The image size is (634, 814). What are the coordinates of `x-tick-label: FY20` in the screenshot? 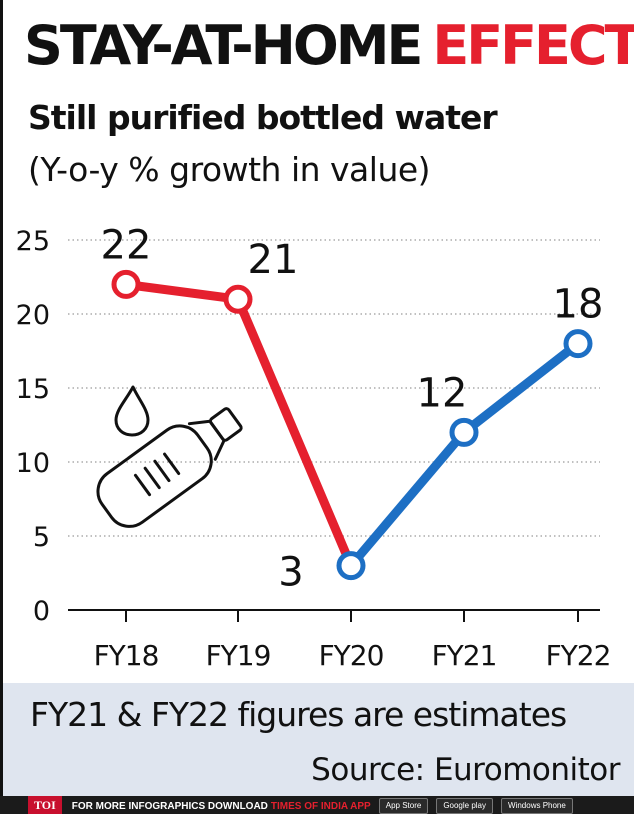 It's located at (351, 655).